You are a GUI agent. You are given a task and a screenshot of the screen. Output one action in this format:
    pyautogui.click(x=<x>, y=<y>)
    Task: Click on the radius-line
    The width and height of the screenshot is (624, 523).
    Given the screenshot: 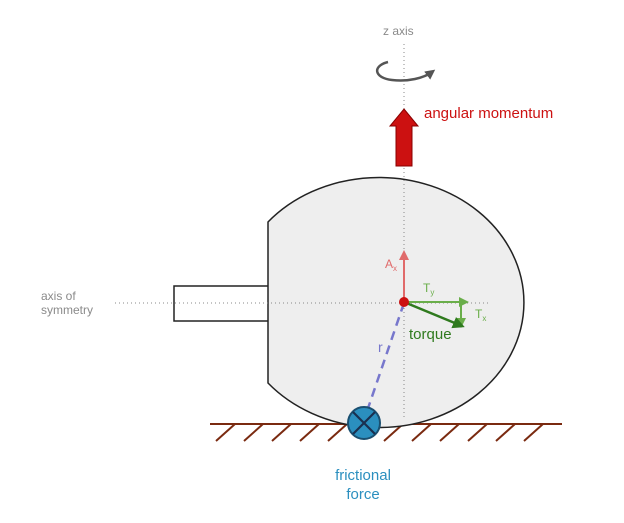 What is the action you would take?
    pyautogui.click(x=384, y=361)
    